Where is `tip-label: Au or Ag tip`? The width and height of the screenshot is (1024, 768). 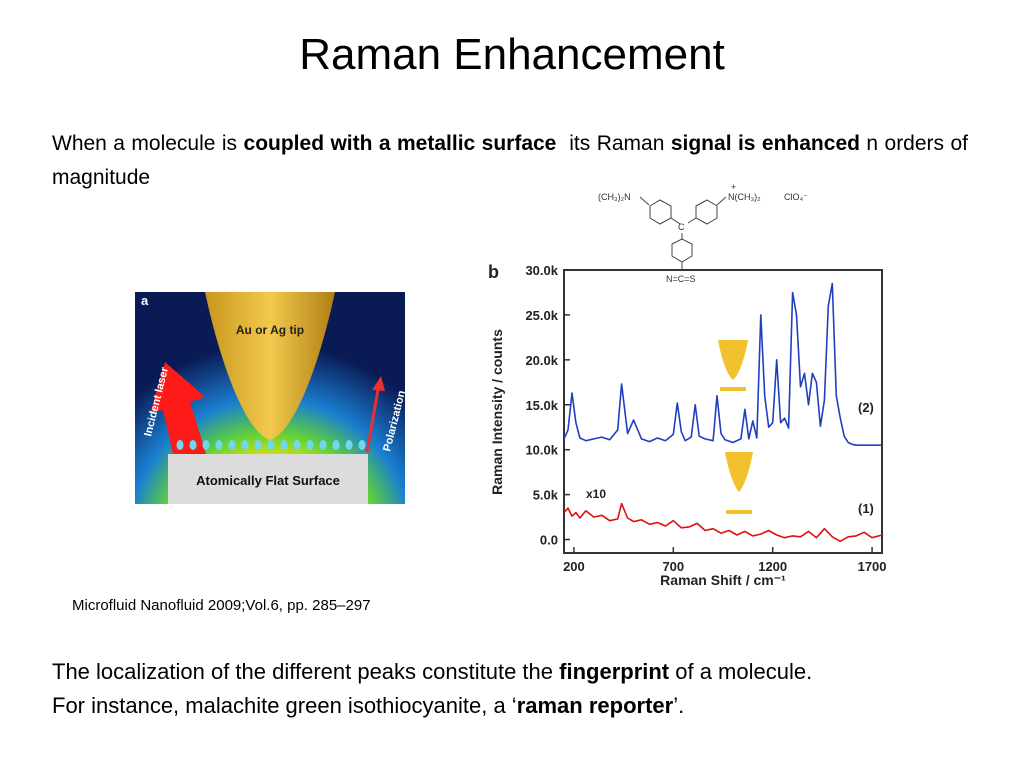
tip-label: Au or Ag tip is located at coordinates (270, 330).